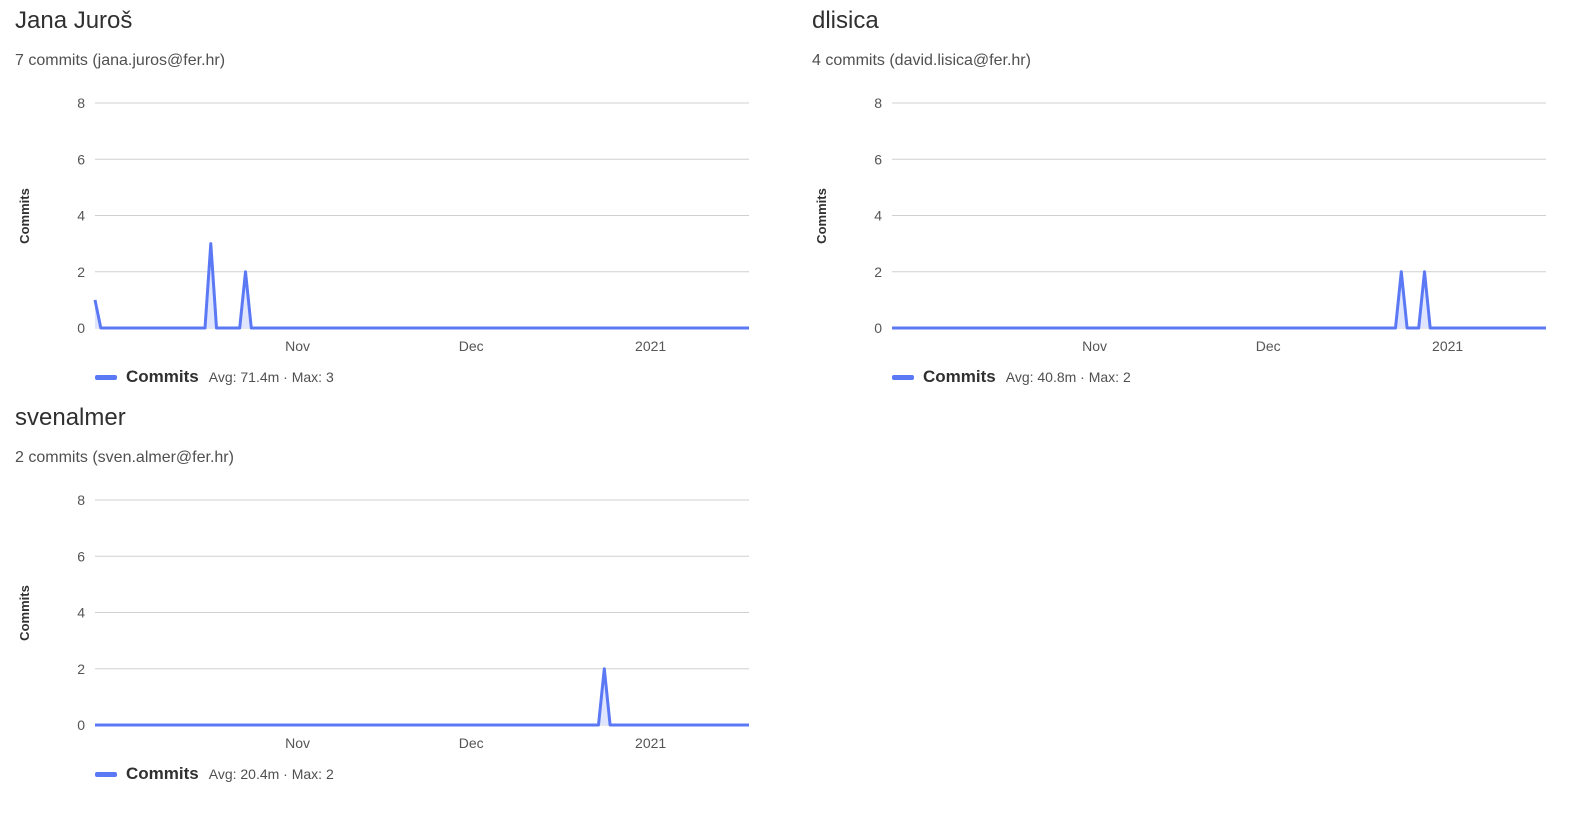  I want to click on legend-stats: Avg: 40.8m · Max: 2, so click(1068, 377).